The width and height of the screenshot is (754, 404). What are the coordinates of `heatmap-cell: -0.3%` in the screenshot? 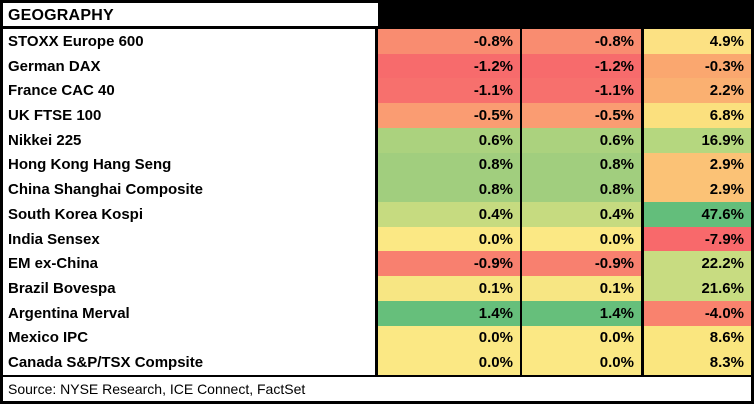 It's located at (696, 66).